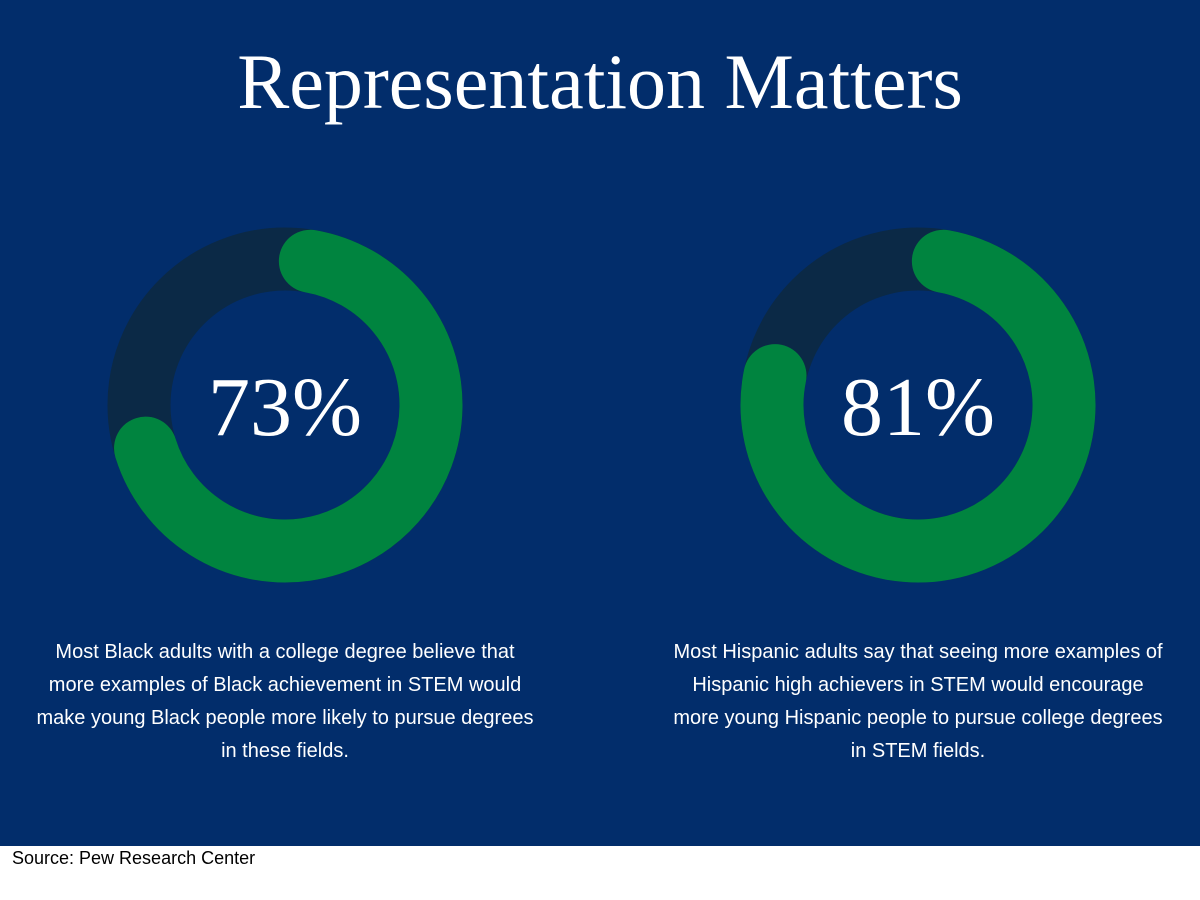 Image resolution: width=1200 pixels, height=900 pixels. Describe the element at coordinates (134, 858) in the screenshot. I see `source: Source: Pew Research Center` at that location.